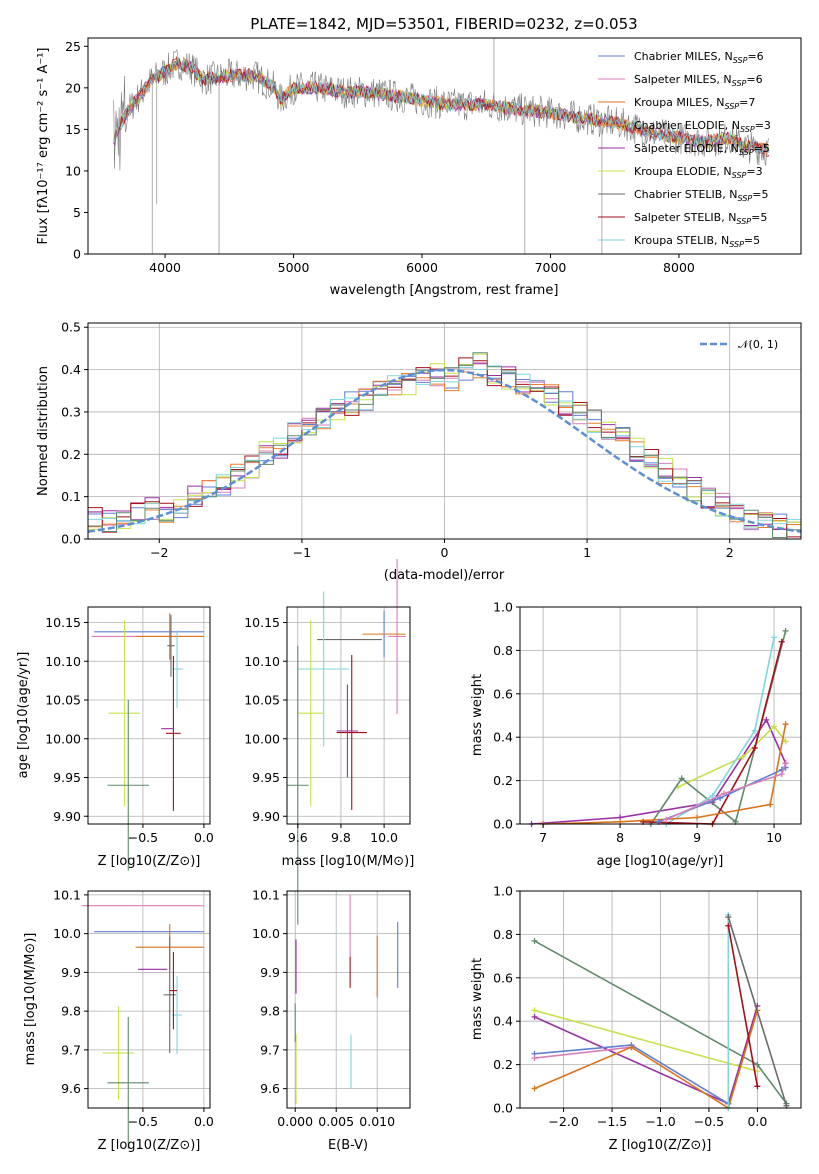 The image size is (819, 1174). I want to click on x-tick-label: 8, so click(620, 837).